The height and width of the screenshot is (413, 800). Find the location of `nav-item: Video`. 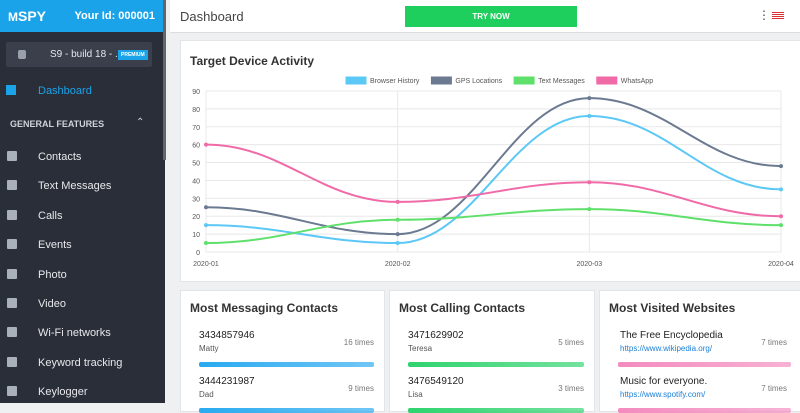

nav-item: Video is located at coordinates (52, 304).